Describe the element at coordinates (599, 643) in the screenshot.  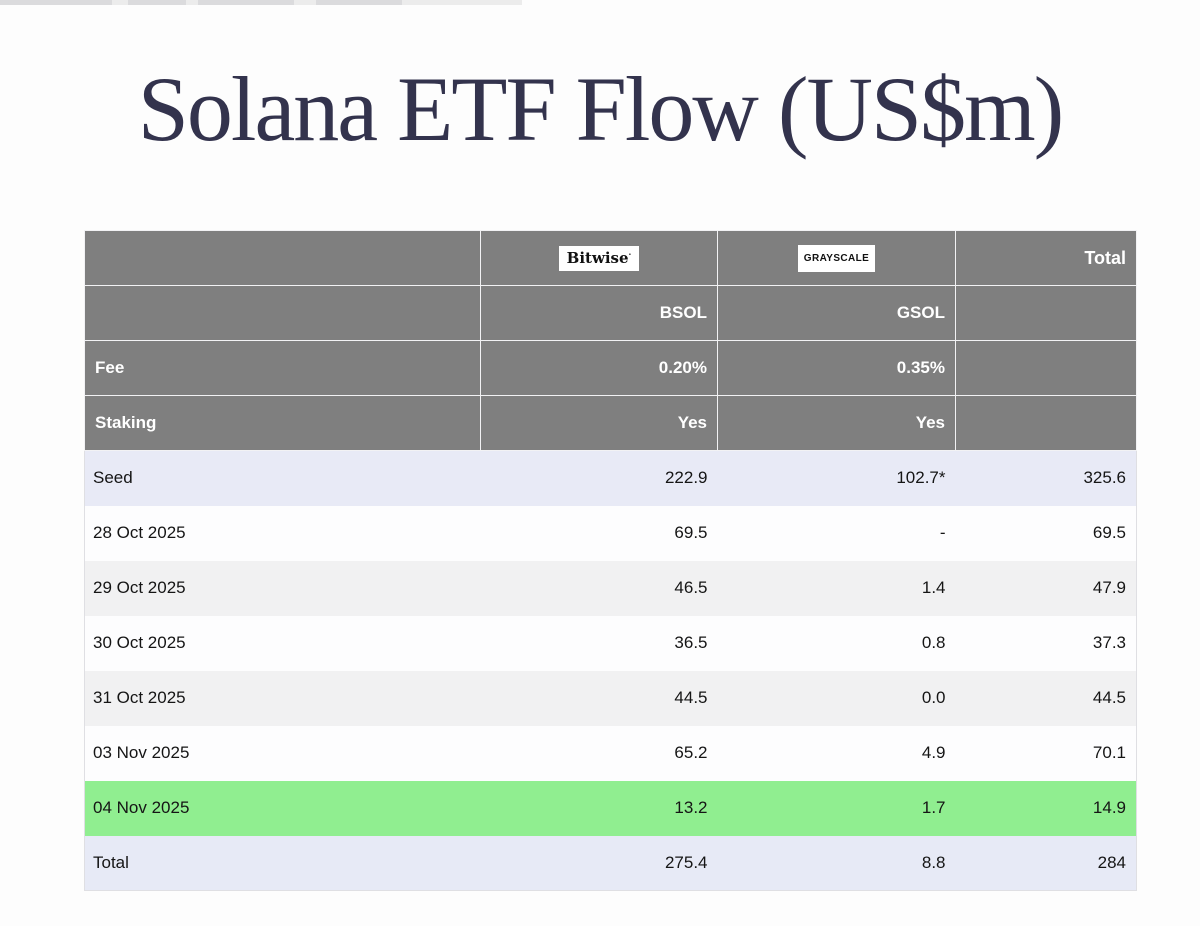
I see `cell-bsol: 36.5` at that location.